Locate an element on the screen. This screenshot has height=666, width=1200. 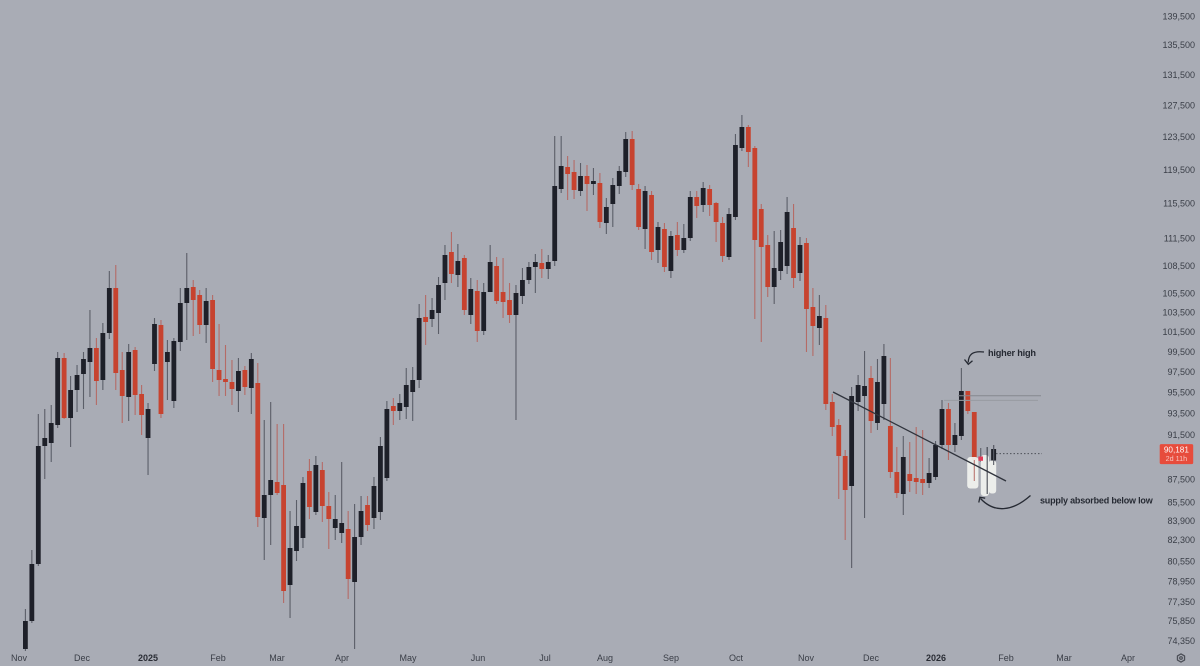
svg-text: Sep is located at coordinates (671, 658).